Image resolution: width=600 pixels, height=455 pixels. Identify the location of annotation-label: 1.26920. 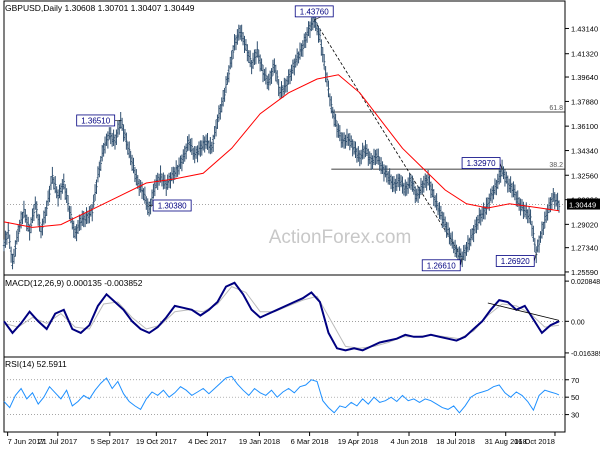
(515, 261).